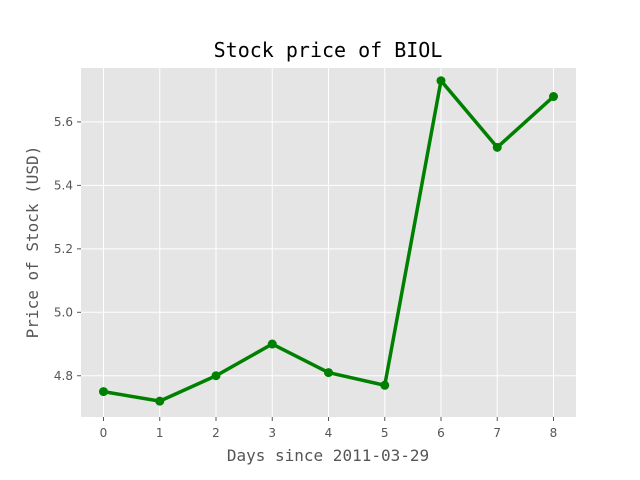  What do you see at coordinates (441, 433) in the screenshot?
I see `x-tick-label: 6` at bounding box center [441, 433].